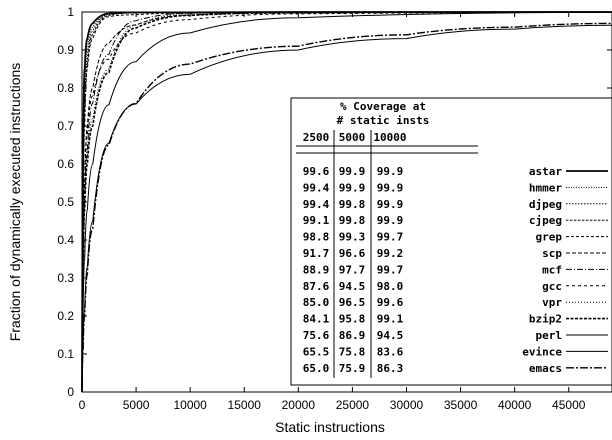 This screenshot has width=612, height=440. I want to click on table-cell: 98.8, so click(316, 237).